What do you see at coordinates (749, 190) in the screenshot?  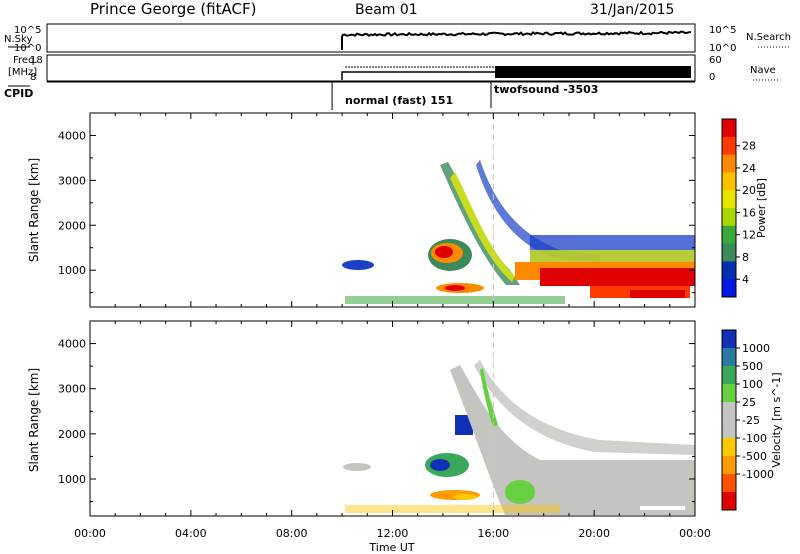 I see `colorbar-tick-label: 20` at bounding box center [749, 190].